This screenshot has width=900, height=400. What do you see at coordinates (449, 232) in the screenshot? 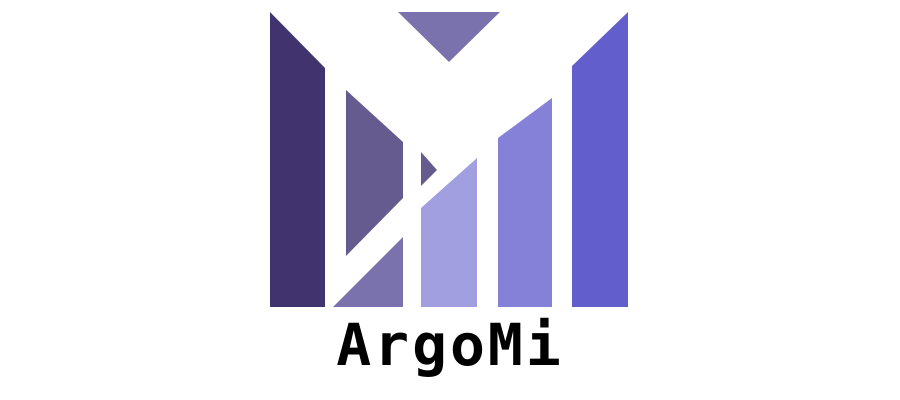
I see `logo-bar-center` at bounding box center [449, 232].